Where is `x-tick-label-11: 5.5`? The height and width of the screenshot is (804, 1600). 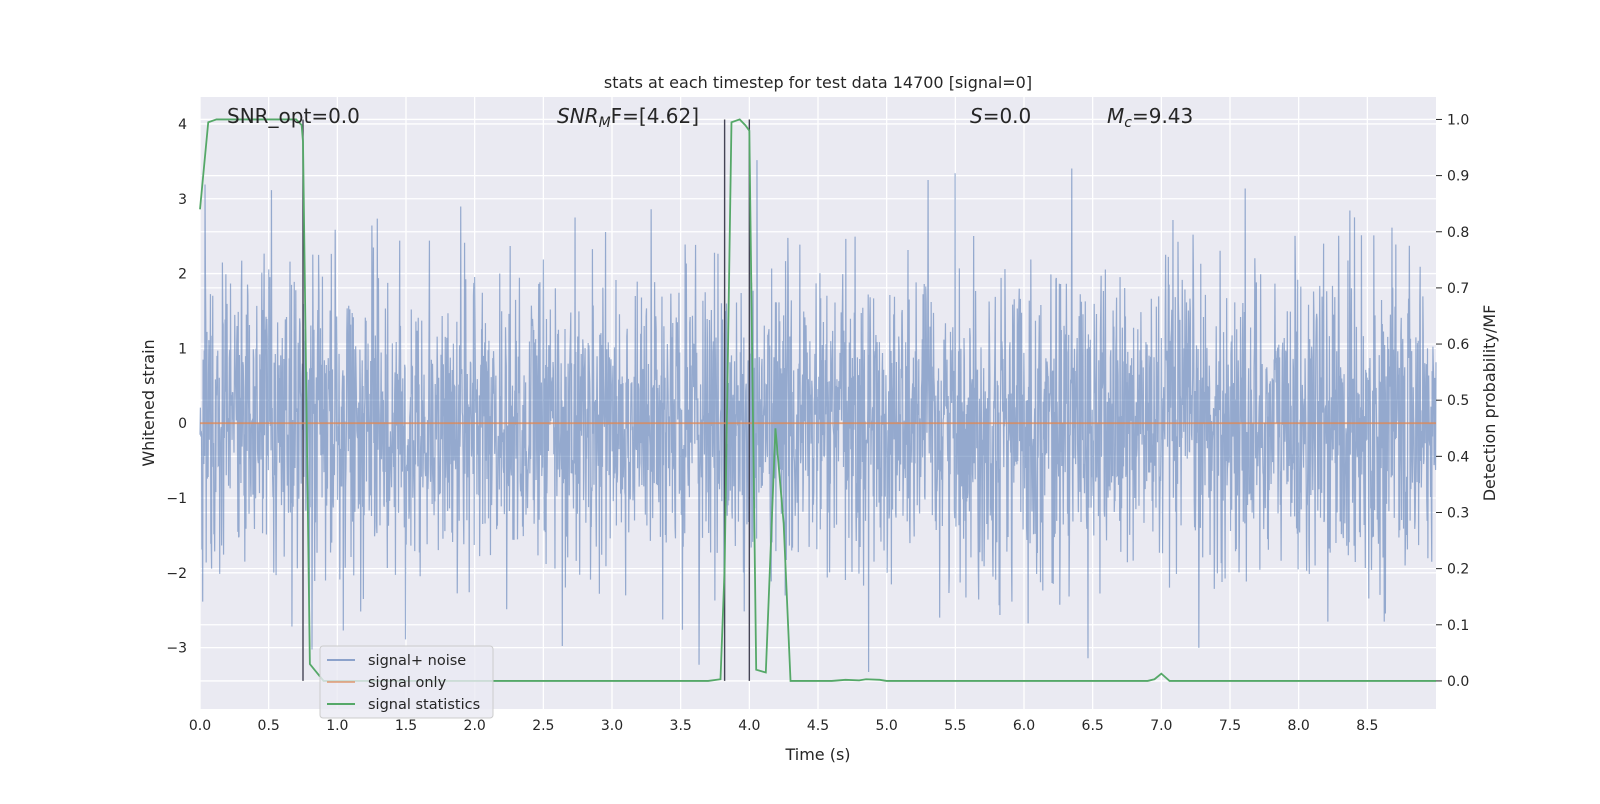 x-tick-label-11: 5.5 is located at coordinates (955, 726).